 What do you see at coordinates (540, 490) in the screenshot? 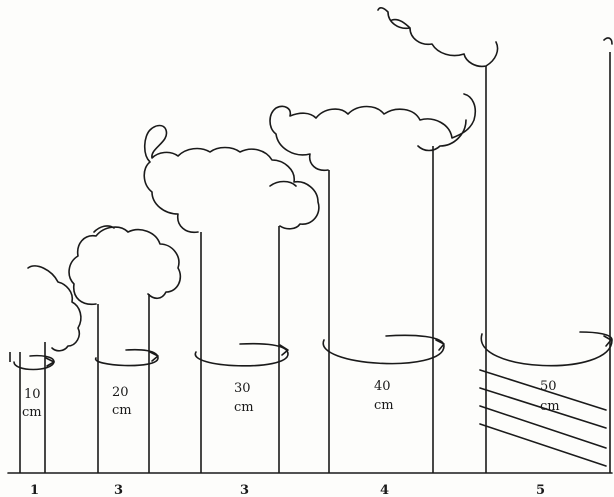
I see `tree-5-number: 5` at bounding box center [540, 490].